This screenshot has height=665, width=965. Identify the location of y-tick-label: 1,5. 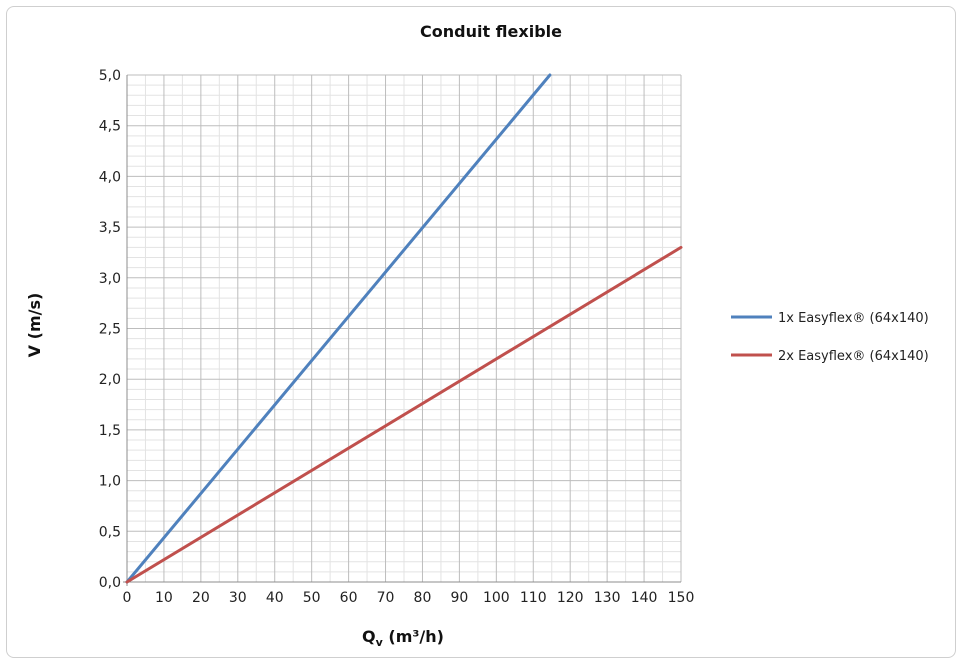
(110, 431).